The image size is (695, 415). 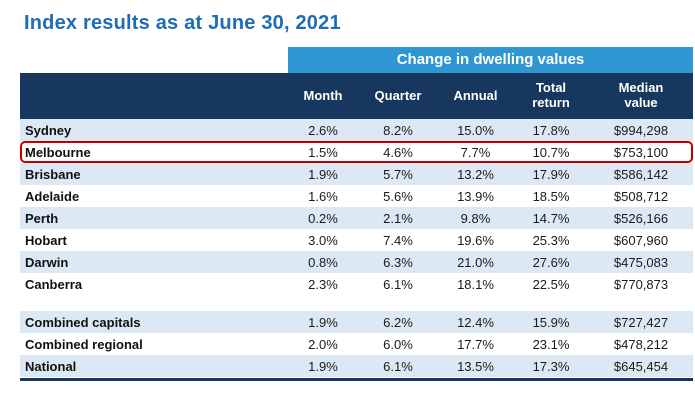 What do you see at coordinates (551, 344) in the screenshot?
I see `cell-total-return: 23.1%` at bounding box center [551, 344].